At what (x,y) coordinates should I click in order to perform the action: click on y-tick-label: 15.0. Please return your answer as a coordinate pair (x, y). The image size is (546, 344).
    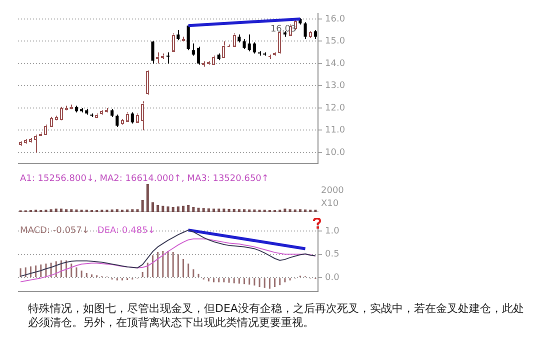
    Looking at the image, I should click on (335, 41).